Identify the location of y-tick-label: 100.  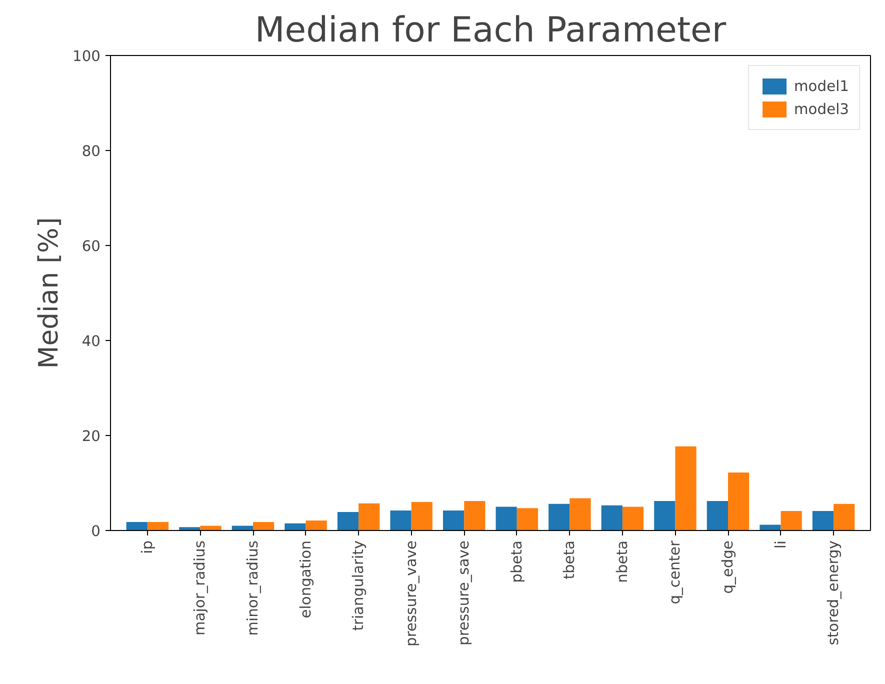
(86, 56).